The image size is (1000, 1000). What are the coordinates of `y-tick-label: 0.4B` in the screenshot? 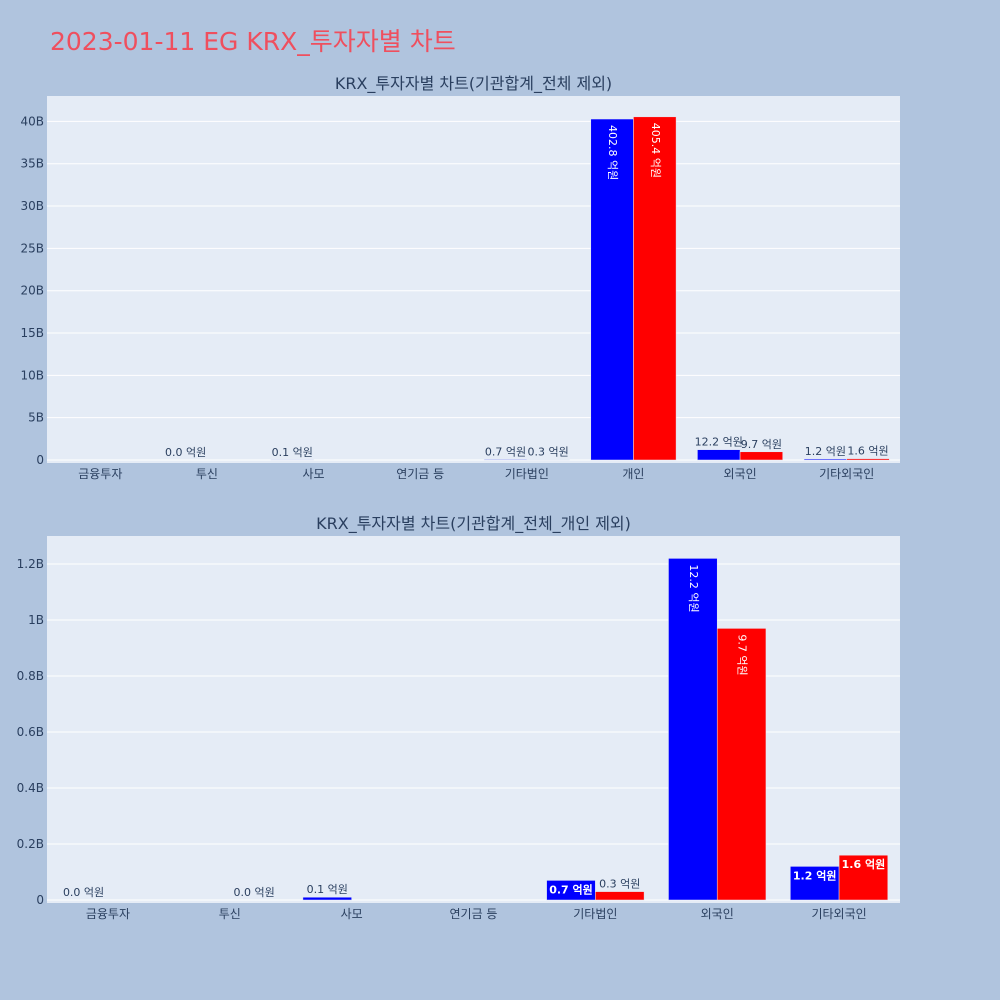 It's located at (30, 788).